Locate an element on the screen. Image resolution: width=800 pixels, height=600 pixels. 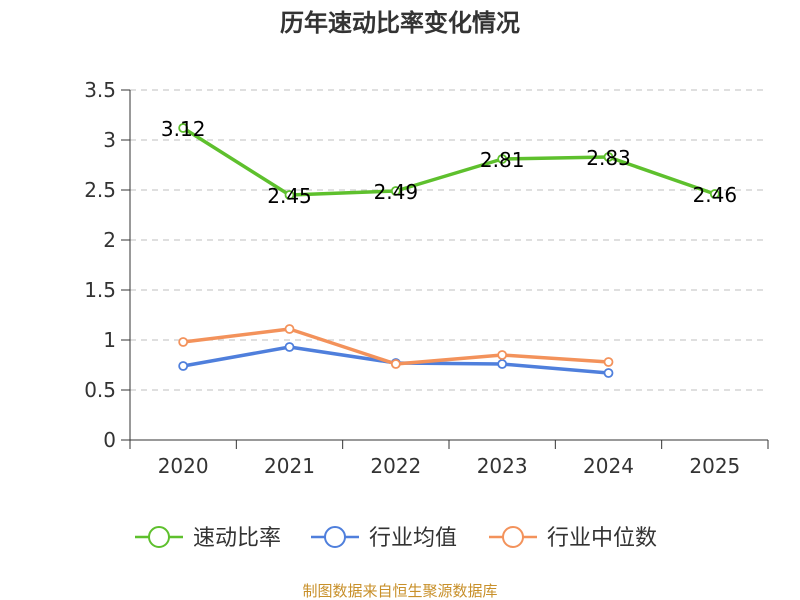
y-tick-label: 1 is located at coordinates (109, 340).